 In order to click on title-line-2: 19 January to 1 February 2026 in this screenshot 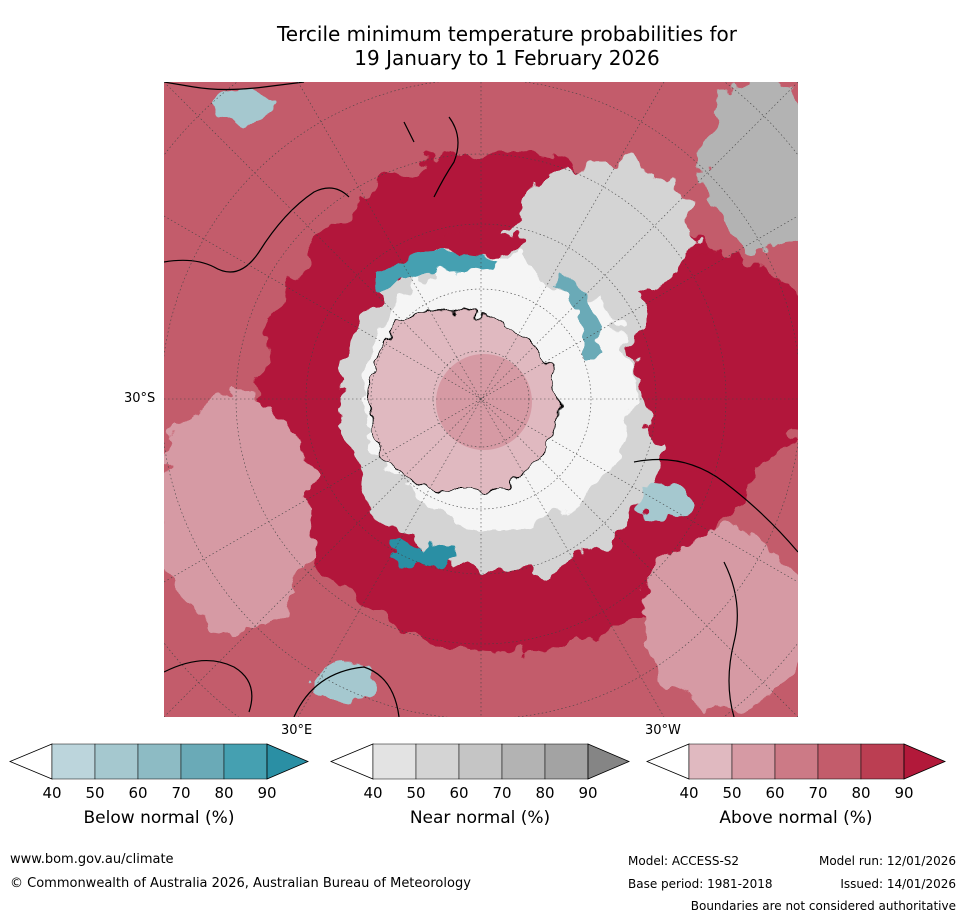, I will do `click(507, 58)`.